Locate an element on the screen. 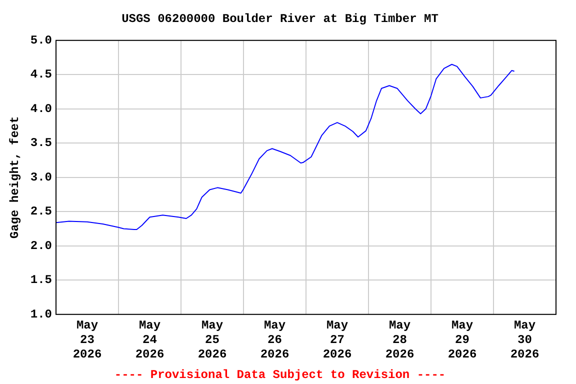  chart-title: USGS 06200000 Boulder River at Big Timber MT is located at coordinates (280, 19).